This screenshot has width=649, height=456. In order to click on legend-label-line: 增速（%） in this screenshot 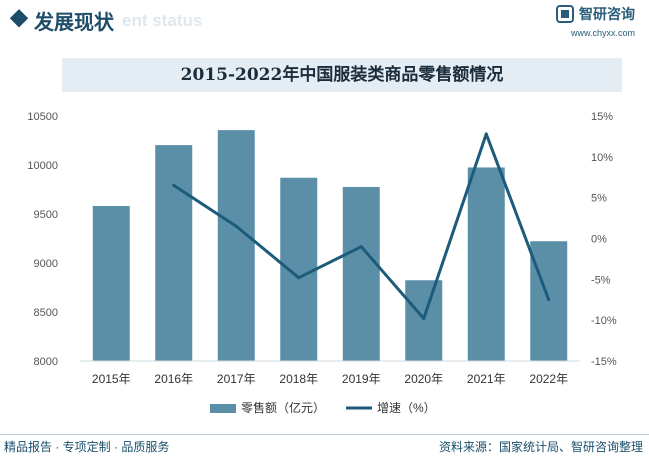, I will do `click(406, 408)`.